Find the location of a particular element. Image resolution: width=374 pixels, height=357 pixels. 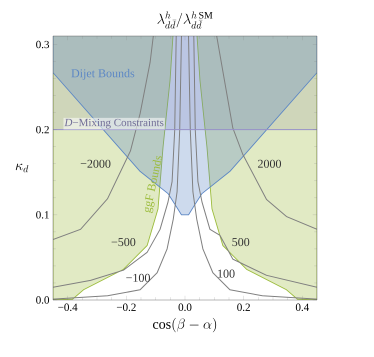

x-axis-title: $\cos(\beta-\alpha)$ is located at coordinates (184, 325).